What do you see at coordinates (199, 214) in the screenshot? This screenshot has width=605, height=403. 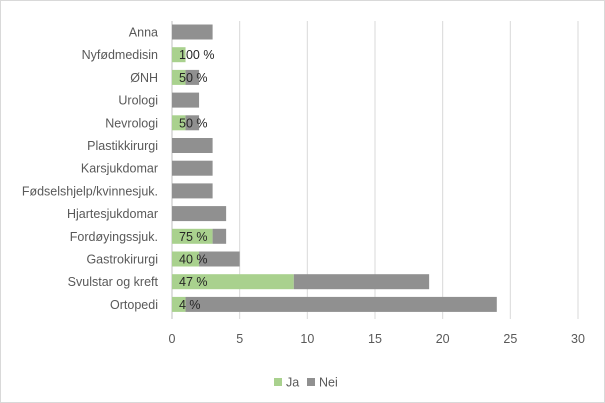 I see `bar-nei-hjartesjukdomar` at bounding box center [199, 214].